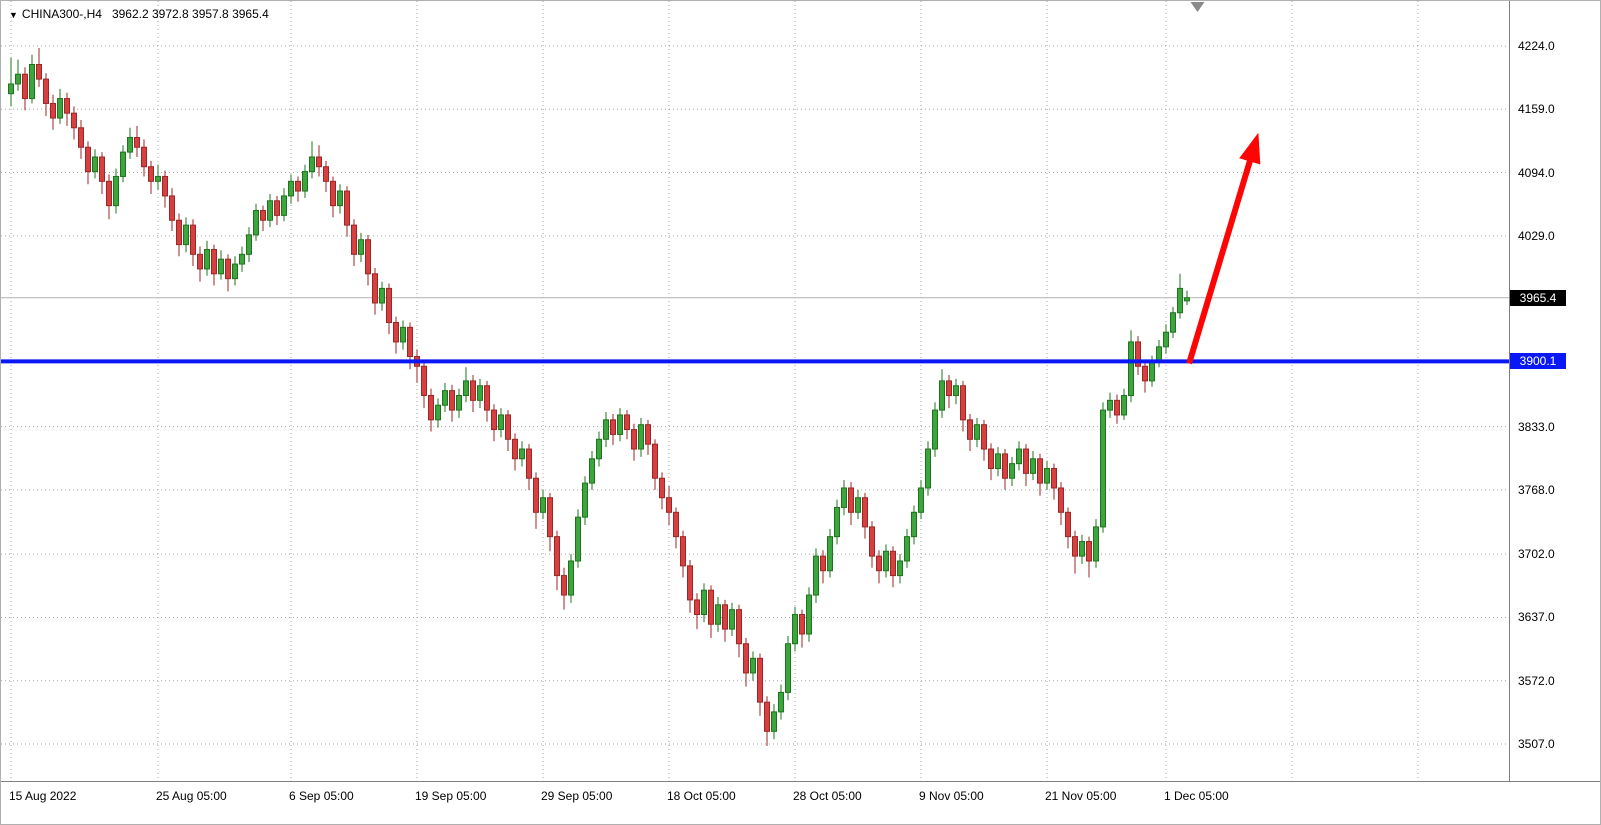  What do you see at coordinates (1536, 109) in the screenshot?
I see `y-axis-label: 4159.0` at bounding box center [1536, 109].